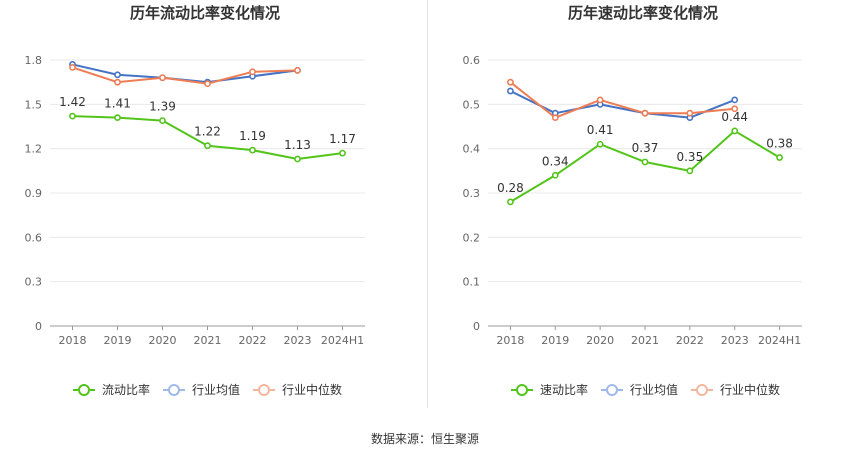 This screenshot has height=459, width=850. I want to click on chart-title: 历年速动比率变化情况, so click(643, 13).